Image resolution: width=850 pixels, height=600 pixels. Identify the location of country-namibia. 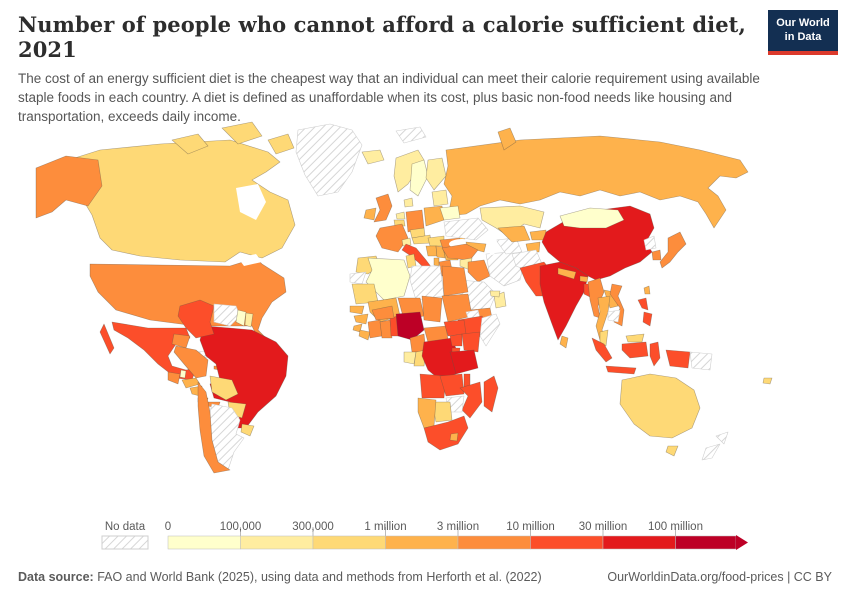
(427, 413).